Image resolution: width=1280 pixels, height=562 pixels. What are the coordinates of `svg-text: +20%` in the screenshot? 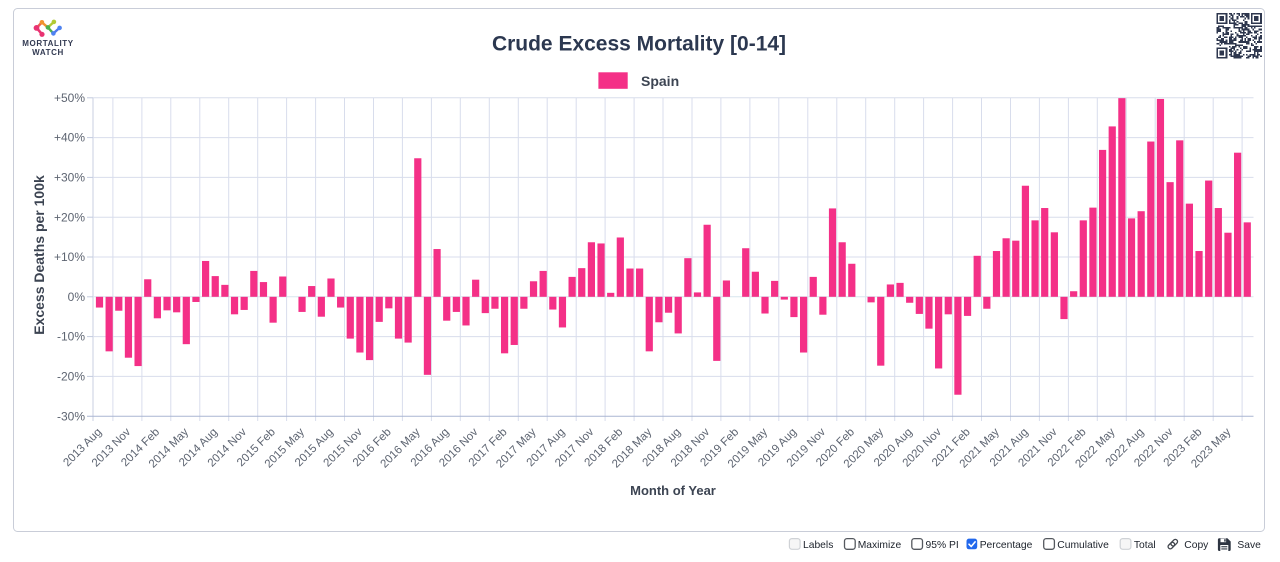 It's located at (69, 217).